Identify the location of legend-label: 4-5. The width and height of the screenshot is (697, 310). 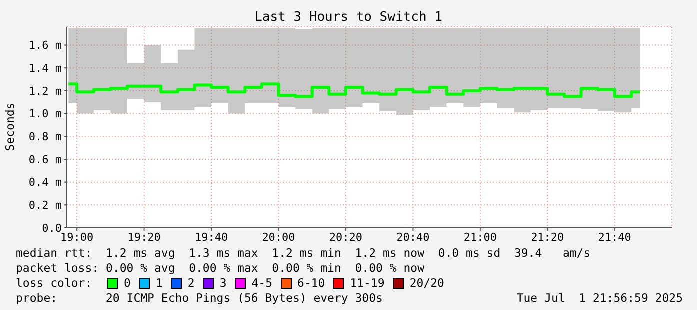
(261, 283).